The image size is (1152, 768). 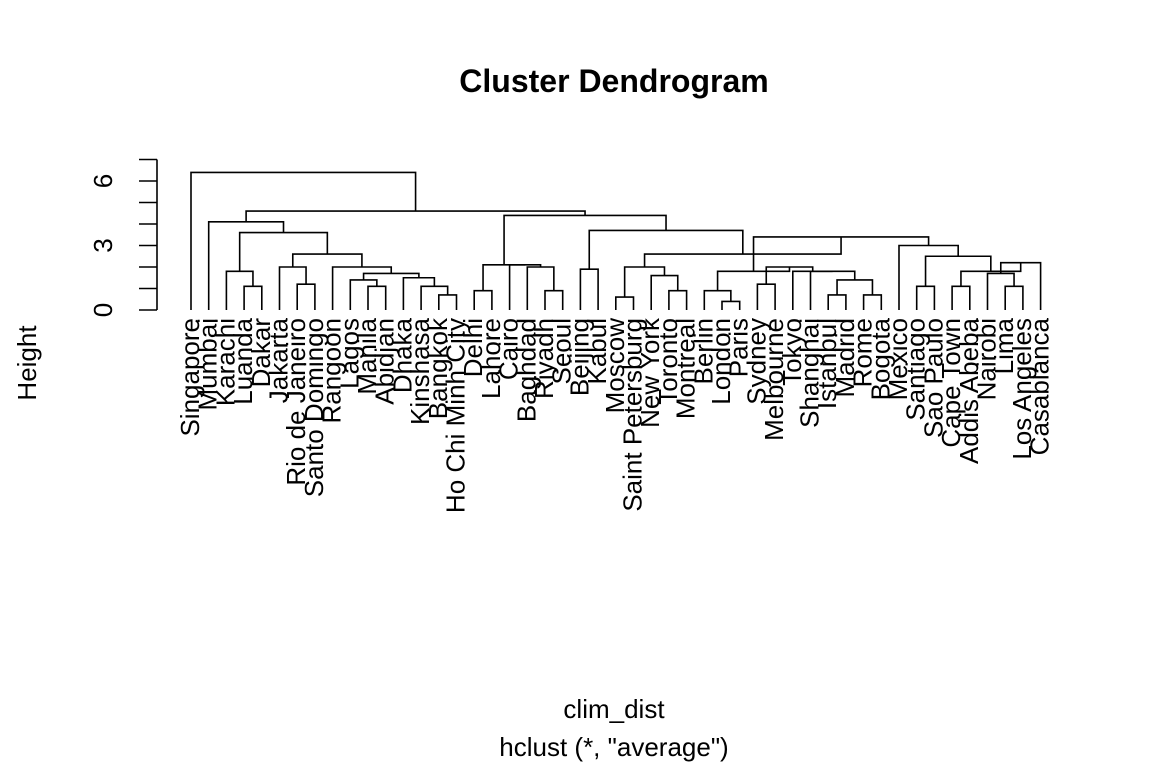 What do you see at coordinates (703, 351) in the screenshot?
I see `leaf-label: Berlin` at bounding box center [703, 351].